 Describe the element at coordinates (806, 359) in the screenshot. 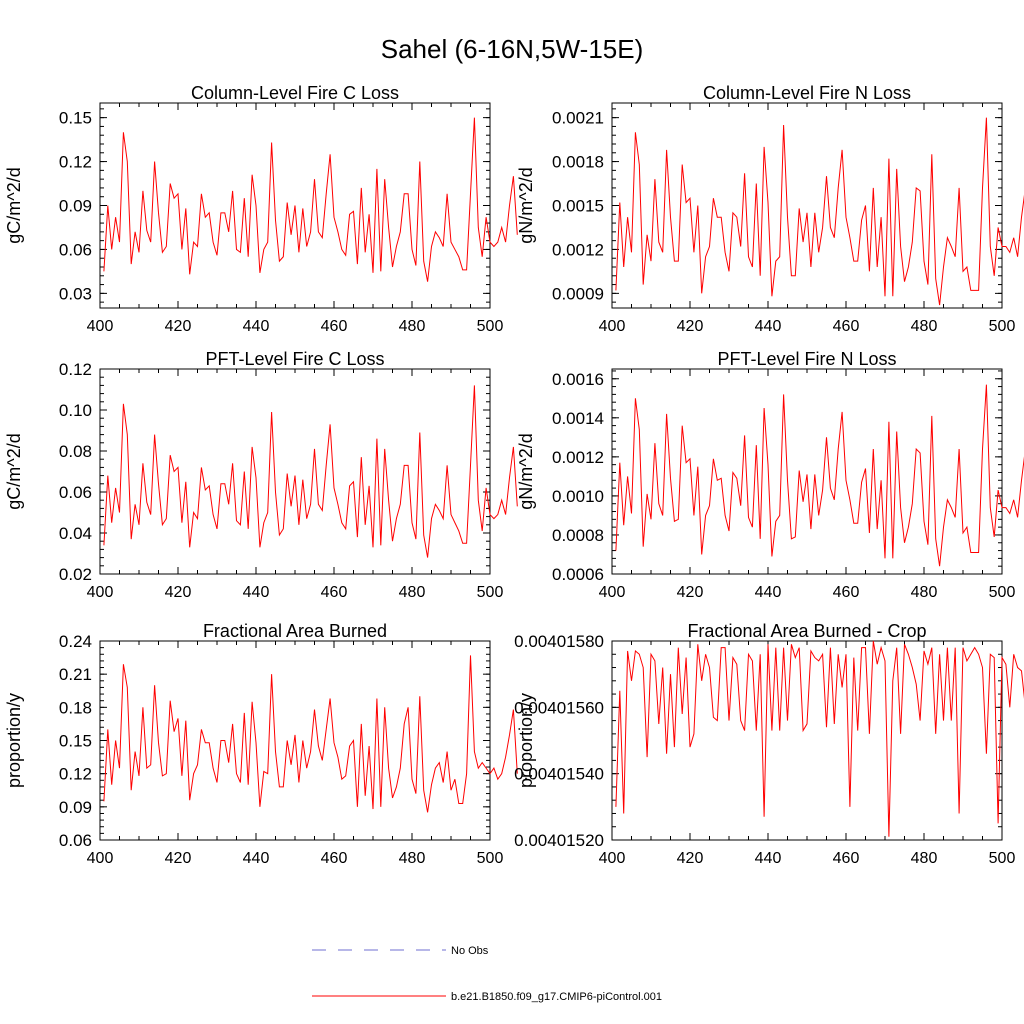

I see `panel-title: PFT-Level Fire N Loss` at that location.